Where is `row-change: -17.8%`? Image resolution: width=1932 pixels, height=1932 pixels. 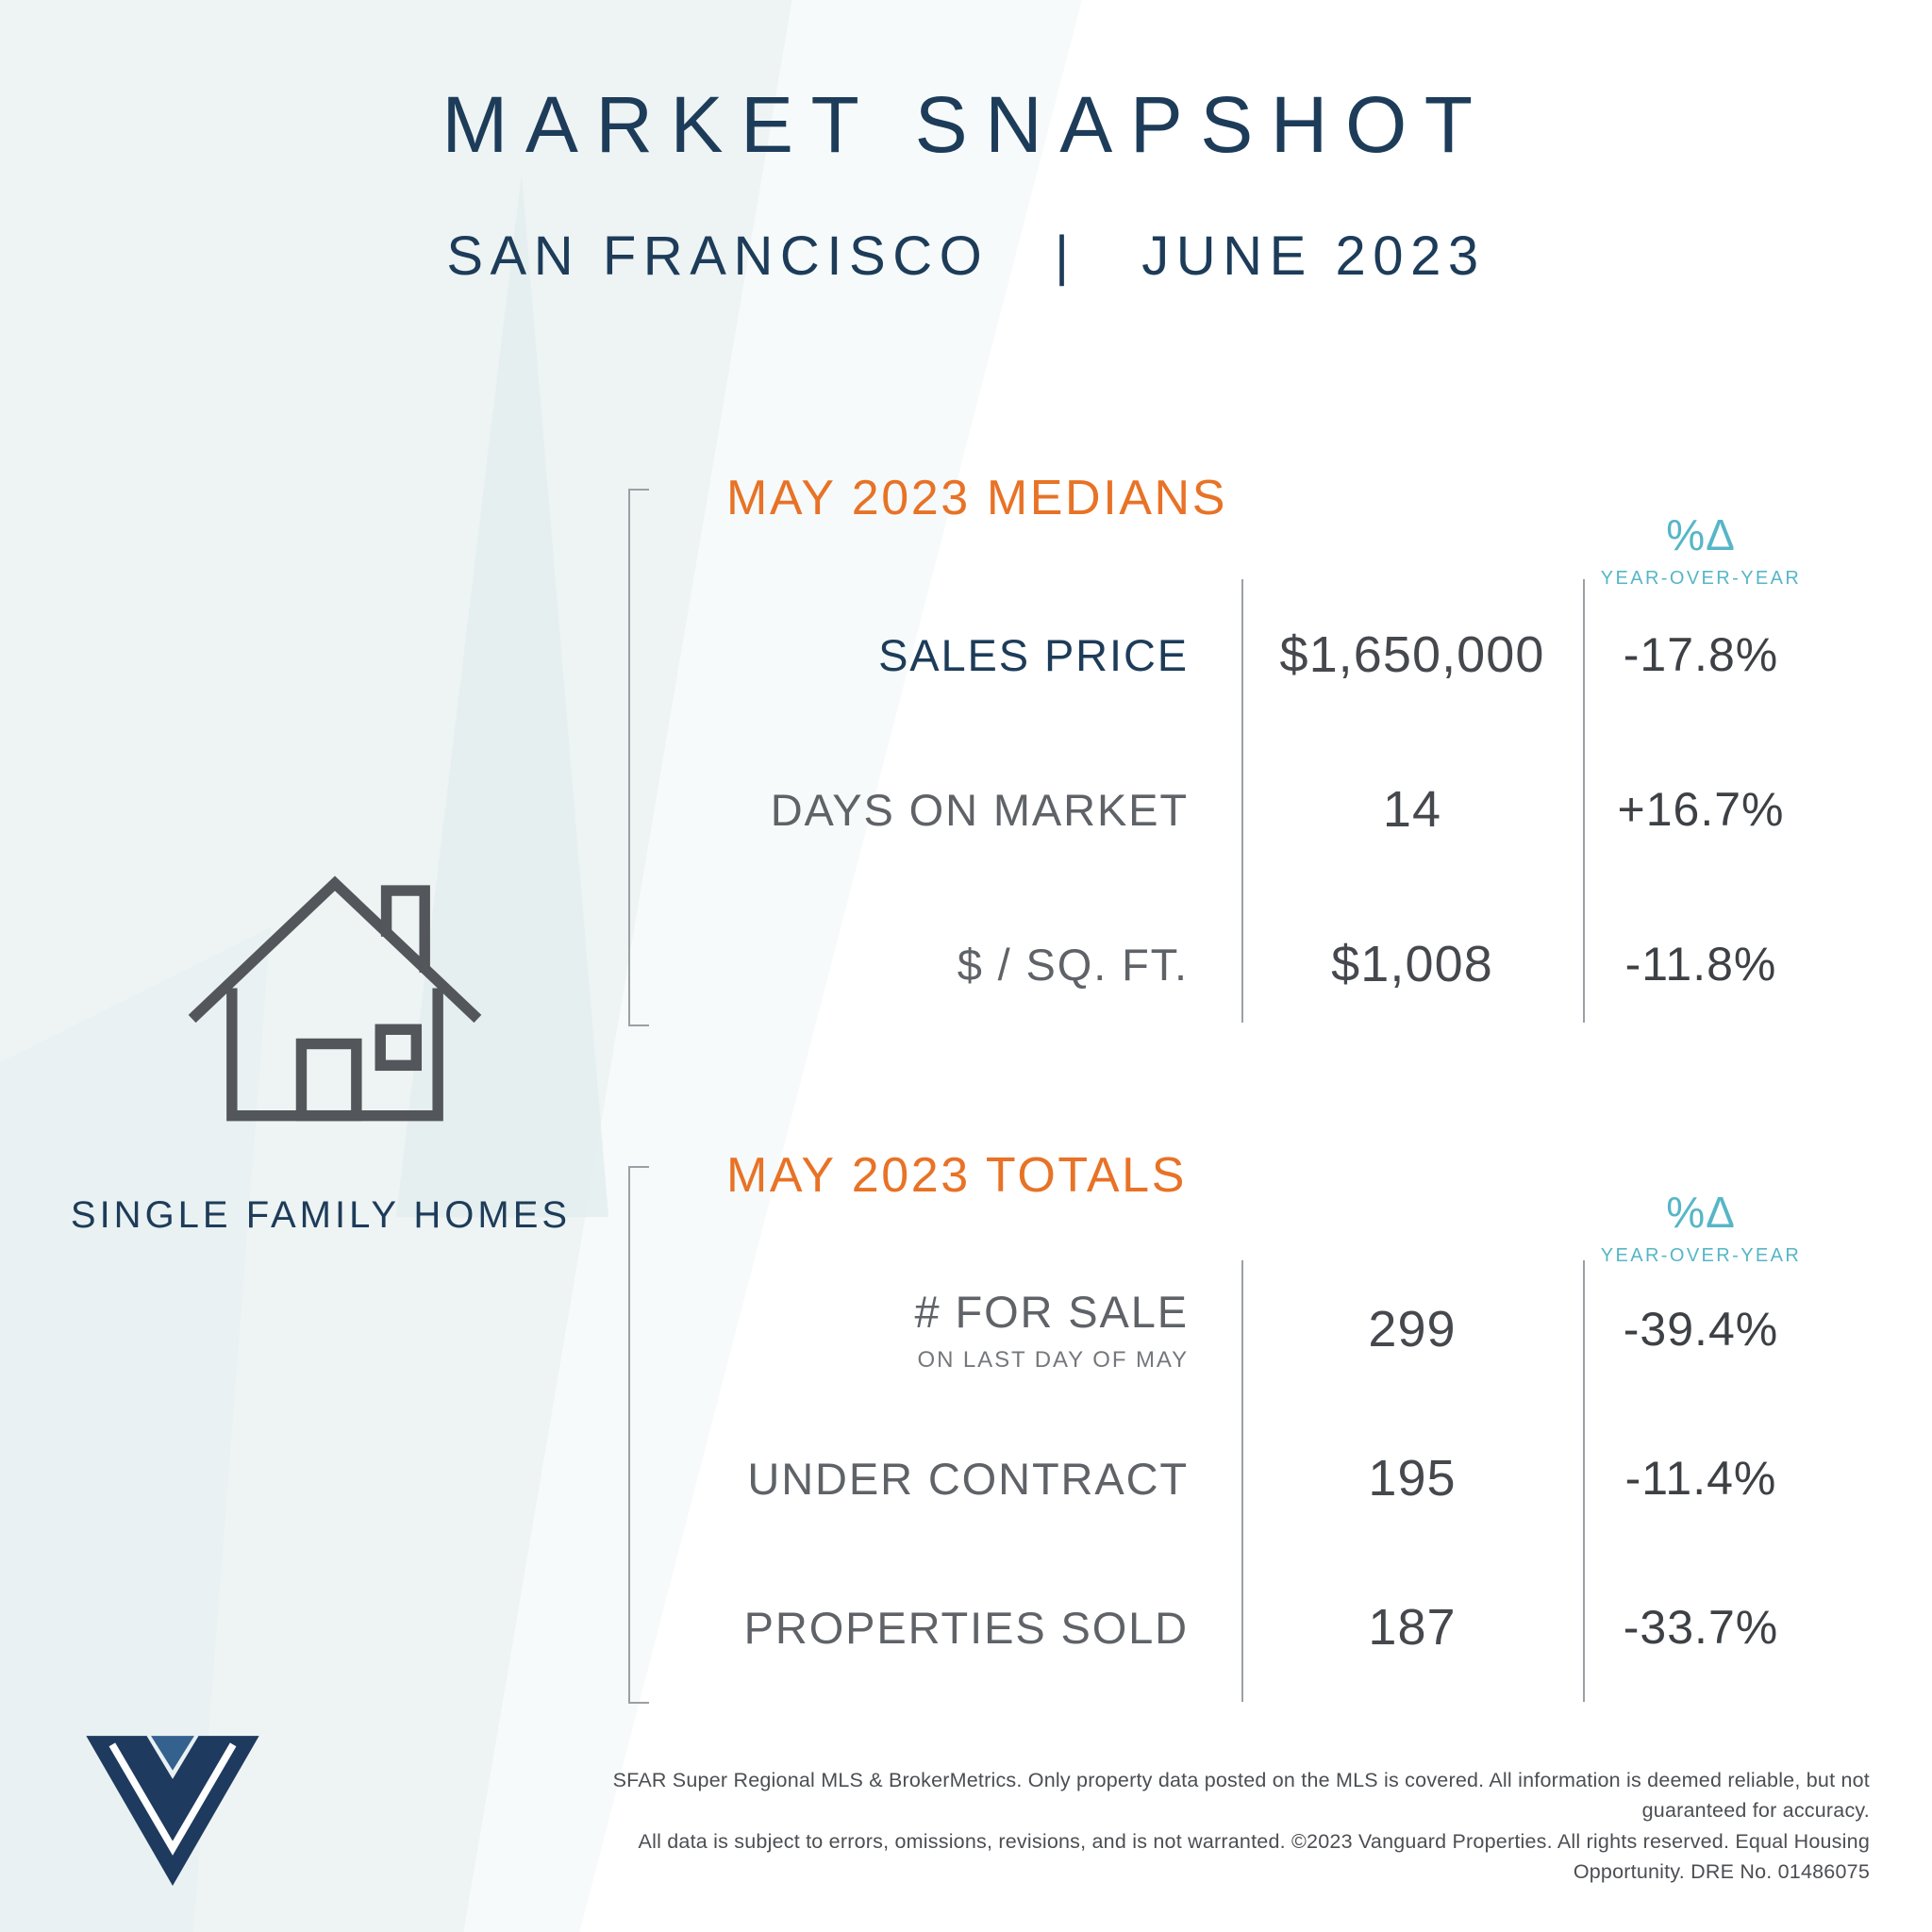 row-change: -17.8% is located at coordinates (1701, 654).